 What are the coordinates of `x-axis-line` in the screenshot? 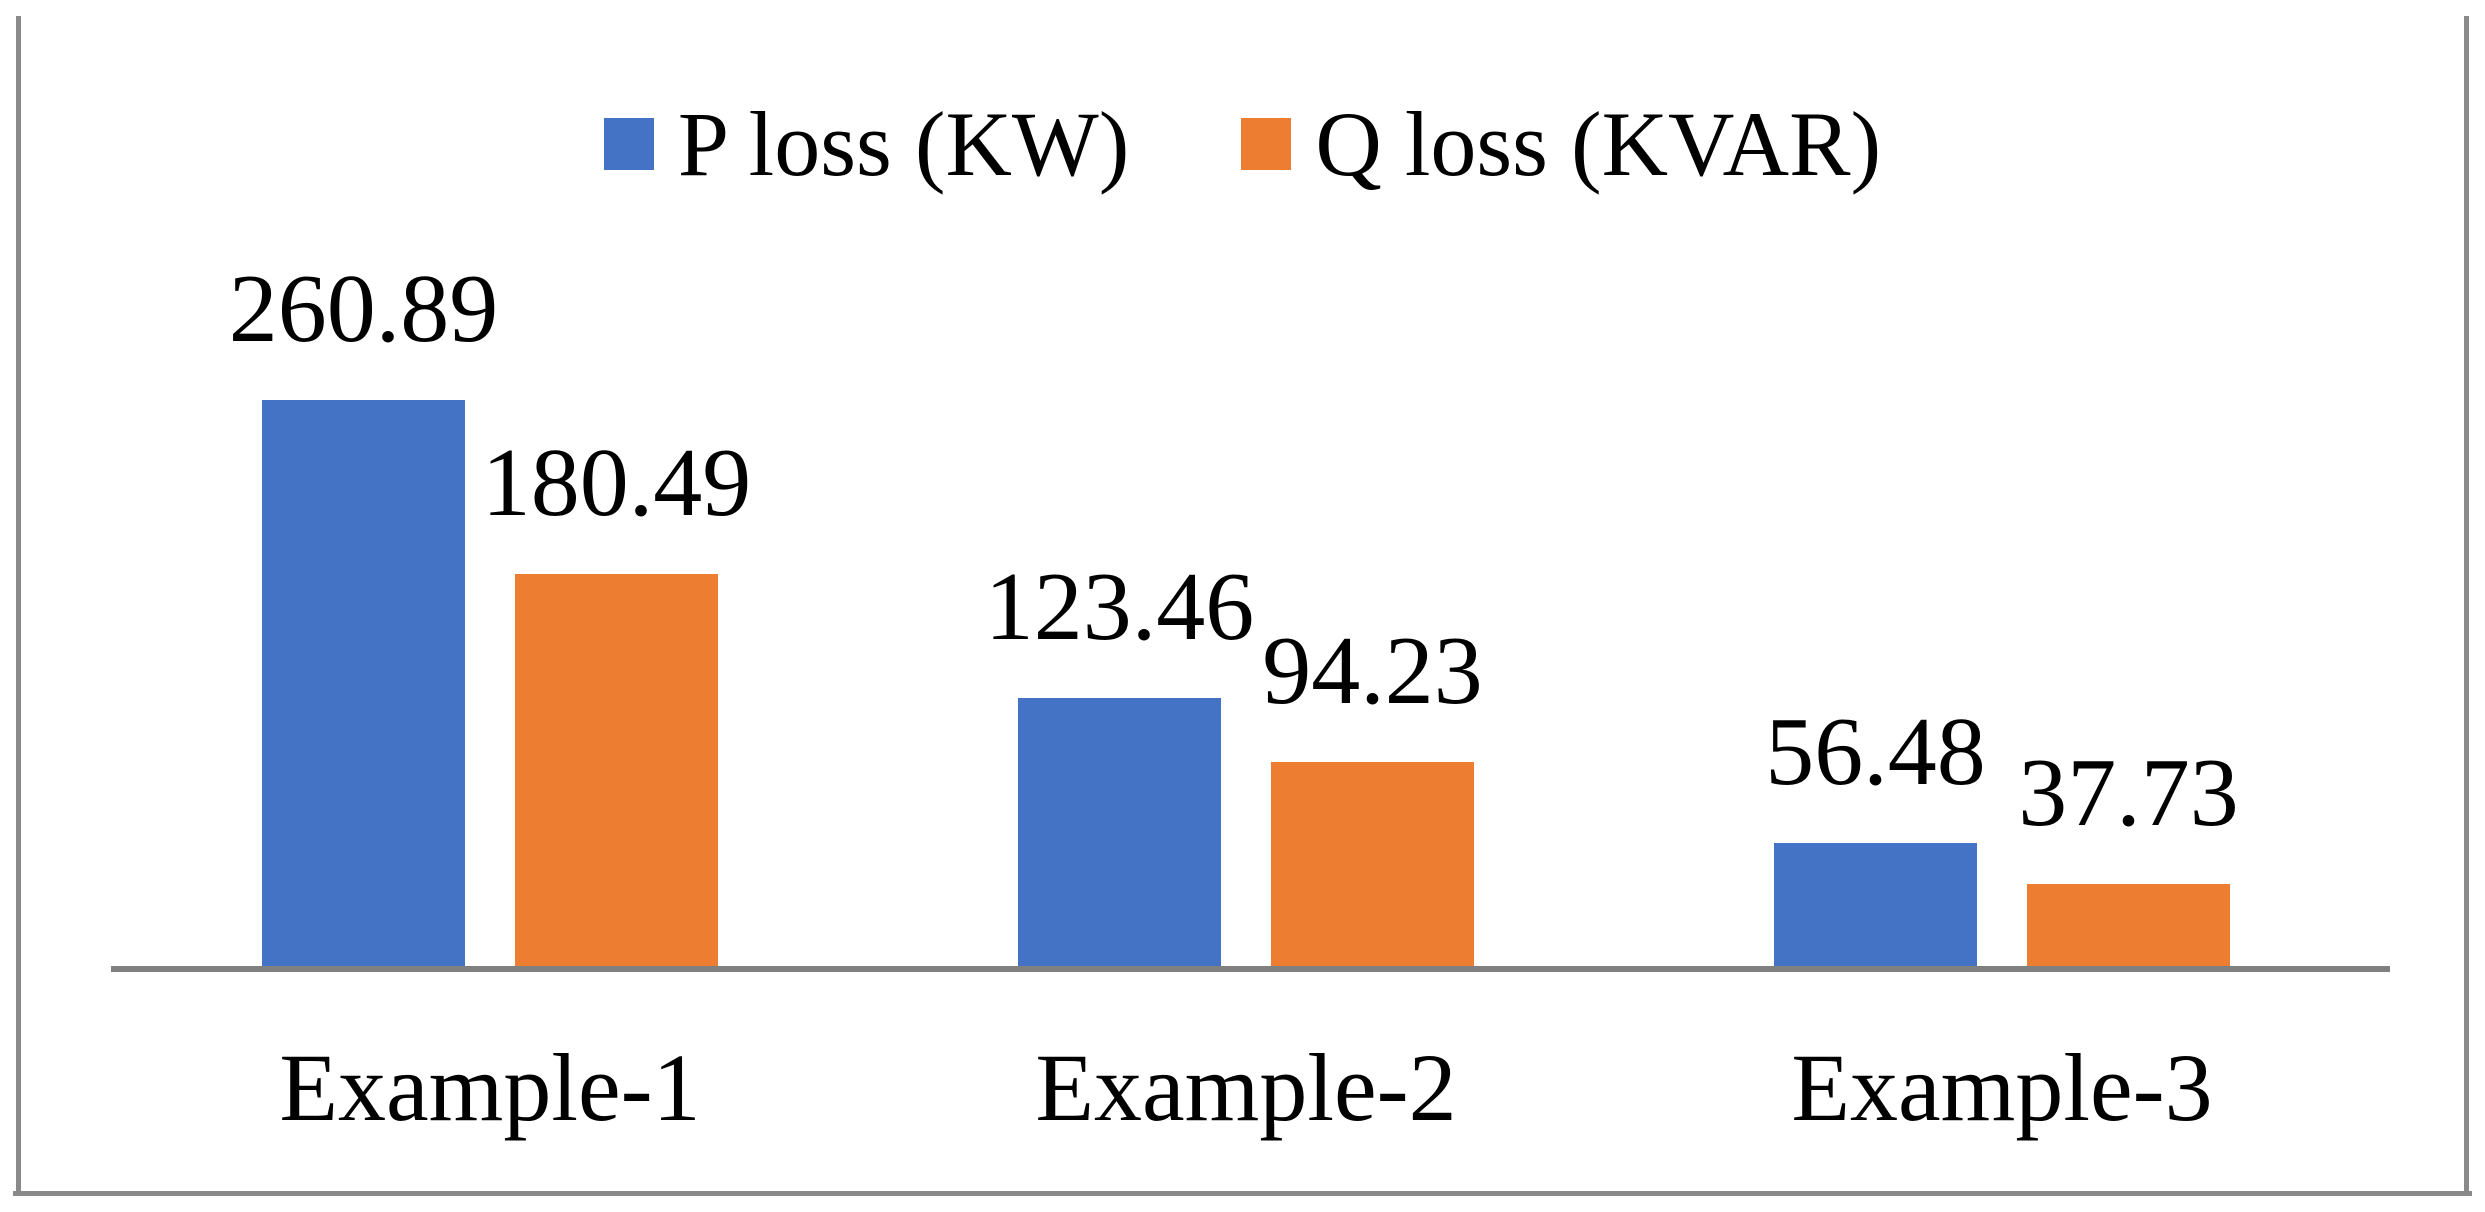 It's located at (1250, 969).